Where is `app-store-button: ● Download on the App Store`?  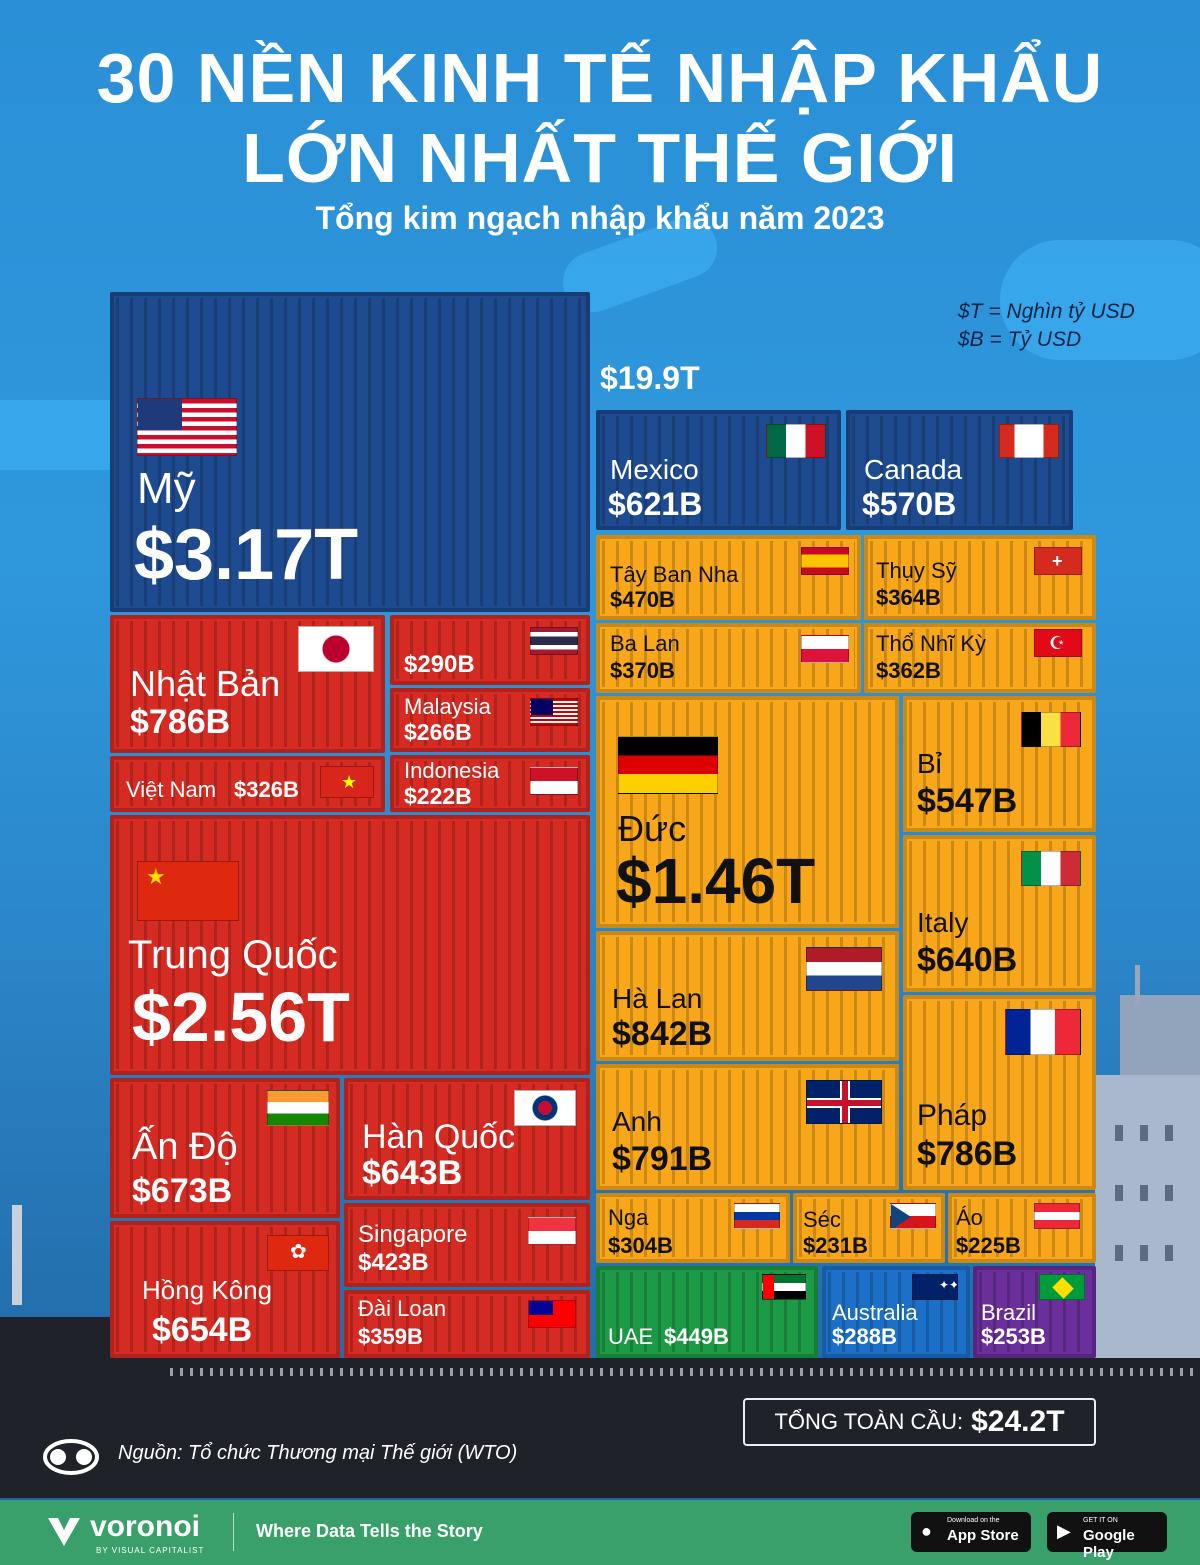 app-store-button: ● Download on the App Store is located at coordinates (971, 1532).